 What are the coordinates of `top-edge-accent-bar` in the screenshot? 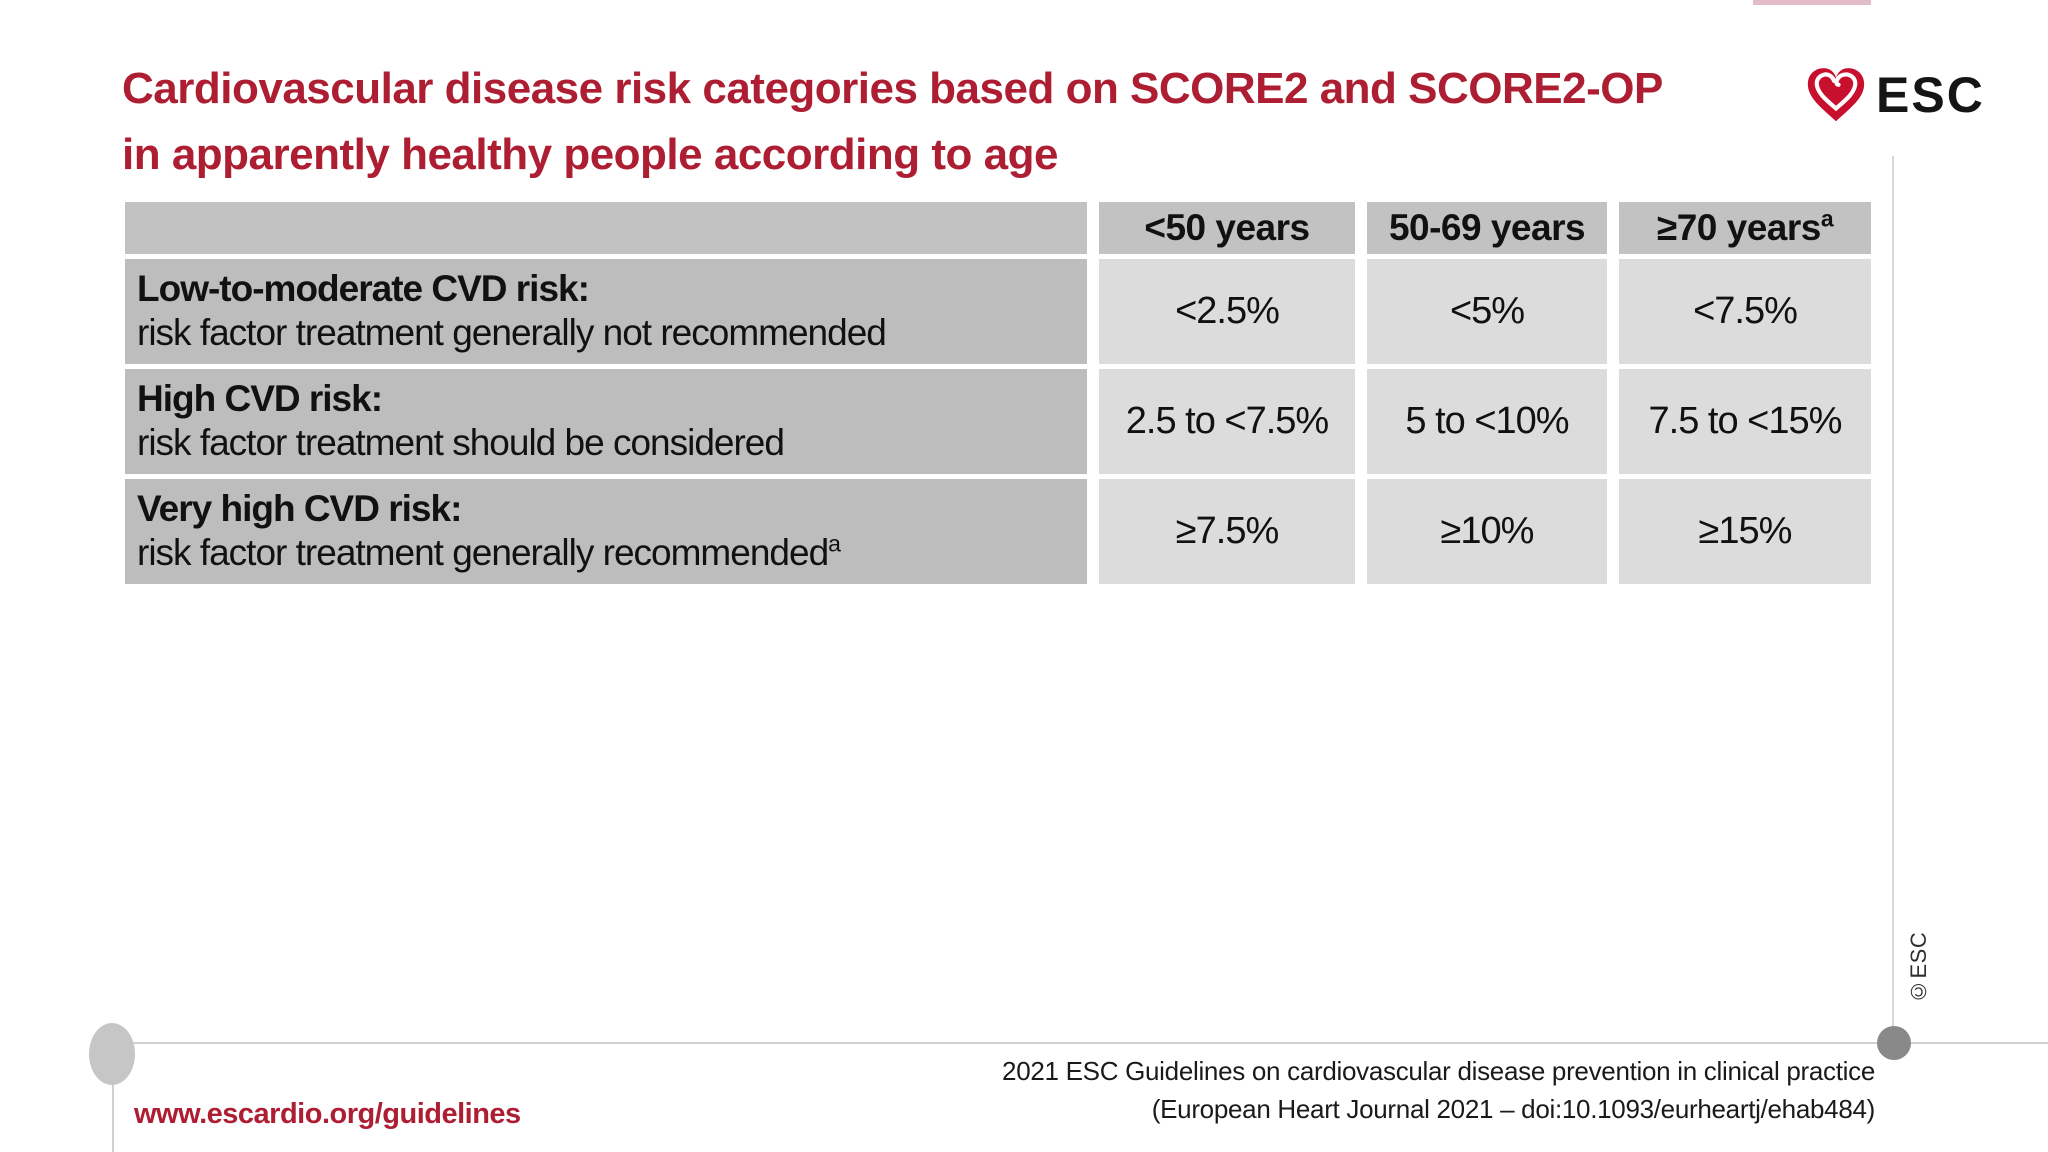 It's located at (1812, 2).